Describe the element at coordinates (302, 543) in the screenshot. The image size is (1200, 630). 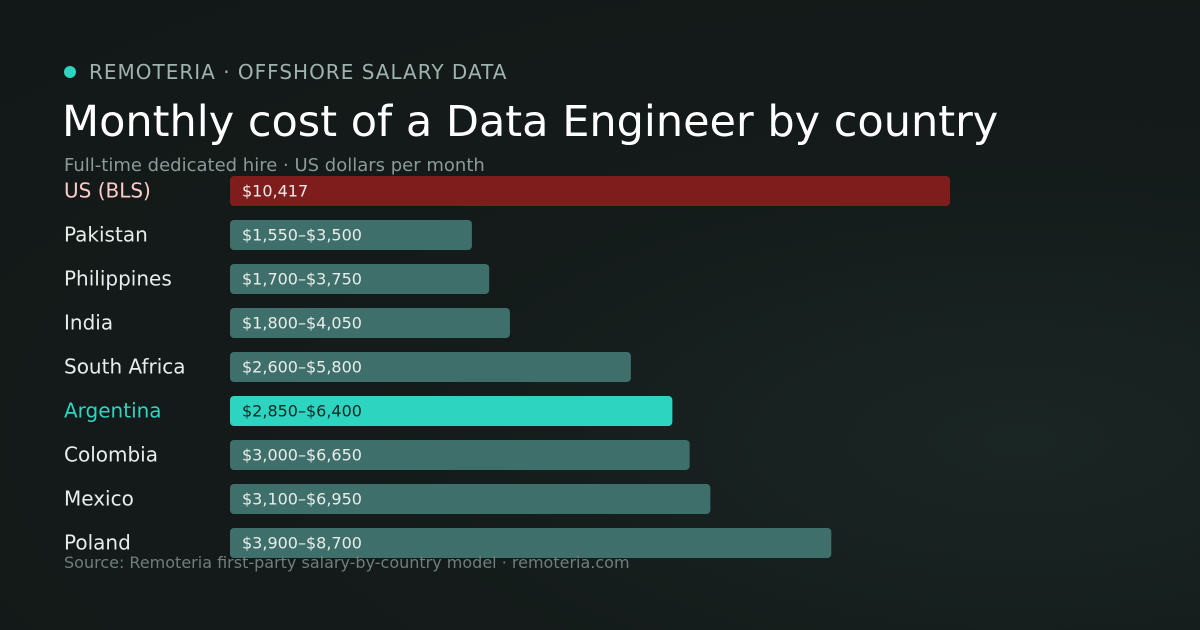
I see `value-label: $3,900–$8,700` at that location.